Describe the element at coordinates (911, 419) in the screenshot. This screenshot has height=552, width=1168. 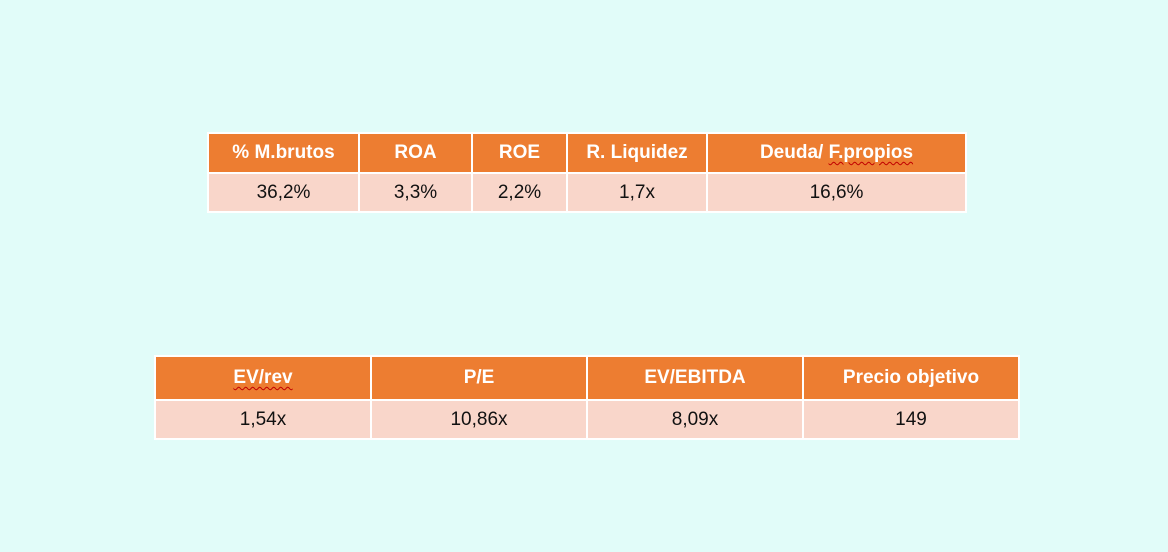
I see `value-target-price: 149` at that location.